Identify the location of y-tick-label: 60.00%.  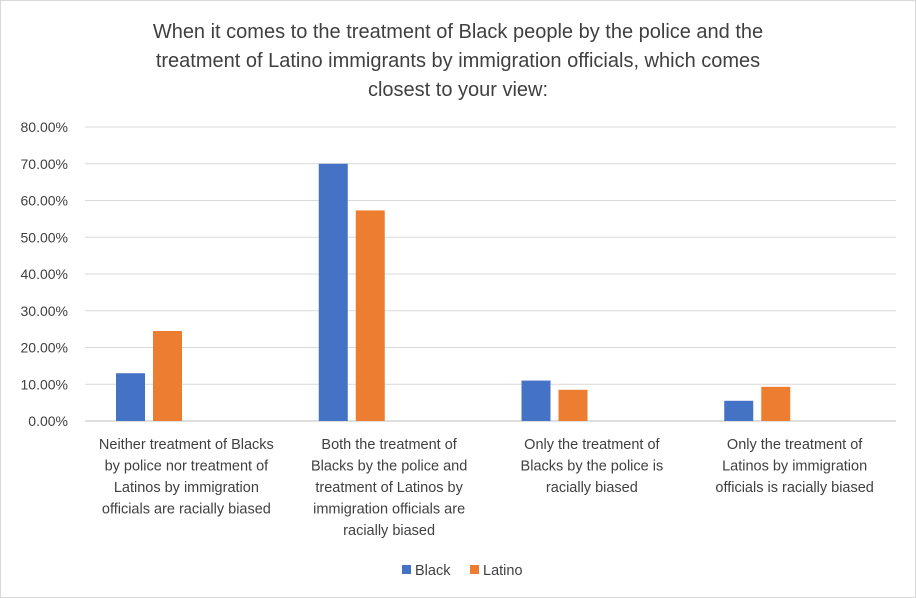
(44, 201).